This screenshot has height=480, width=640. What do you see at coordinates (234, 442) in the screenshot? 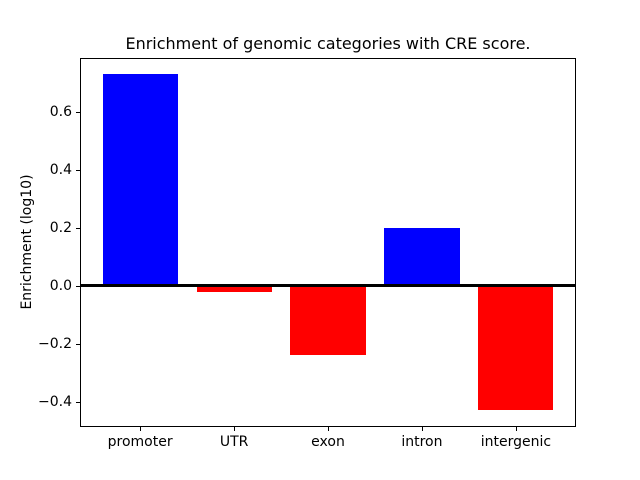
I see `x-tick-label-UTR: UTR` at bounding box center [234, 442].